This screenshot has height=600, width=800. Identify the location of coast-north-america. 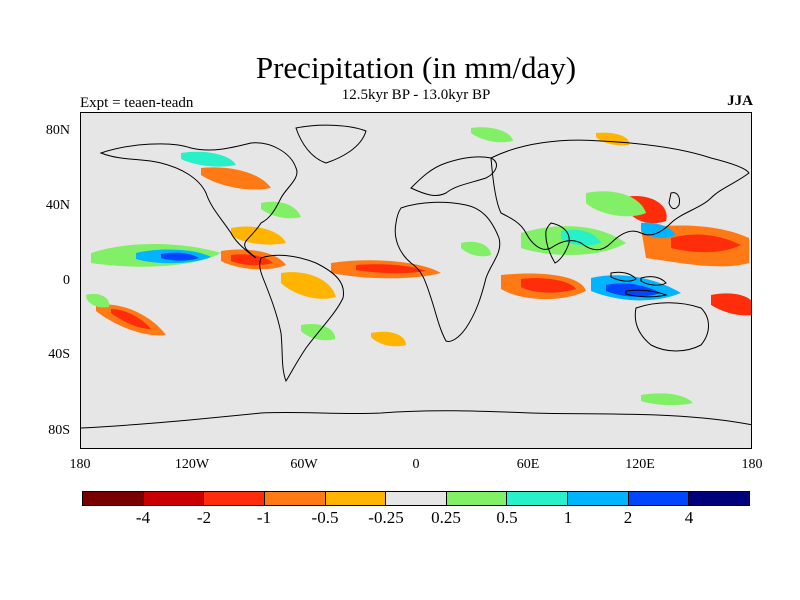
(198, 200).